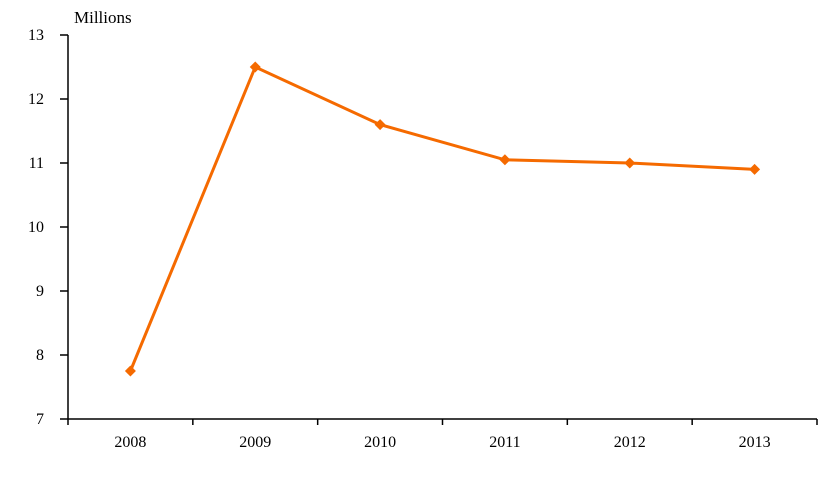 This screenshot has width=835, height=479. Describe the element at coordinates (36, 163) in the screenshot. I see `y-tick-label: 11` at that location.